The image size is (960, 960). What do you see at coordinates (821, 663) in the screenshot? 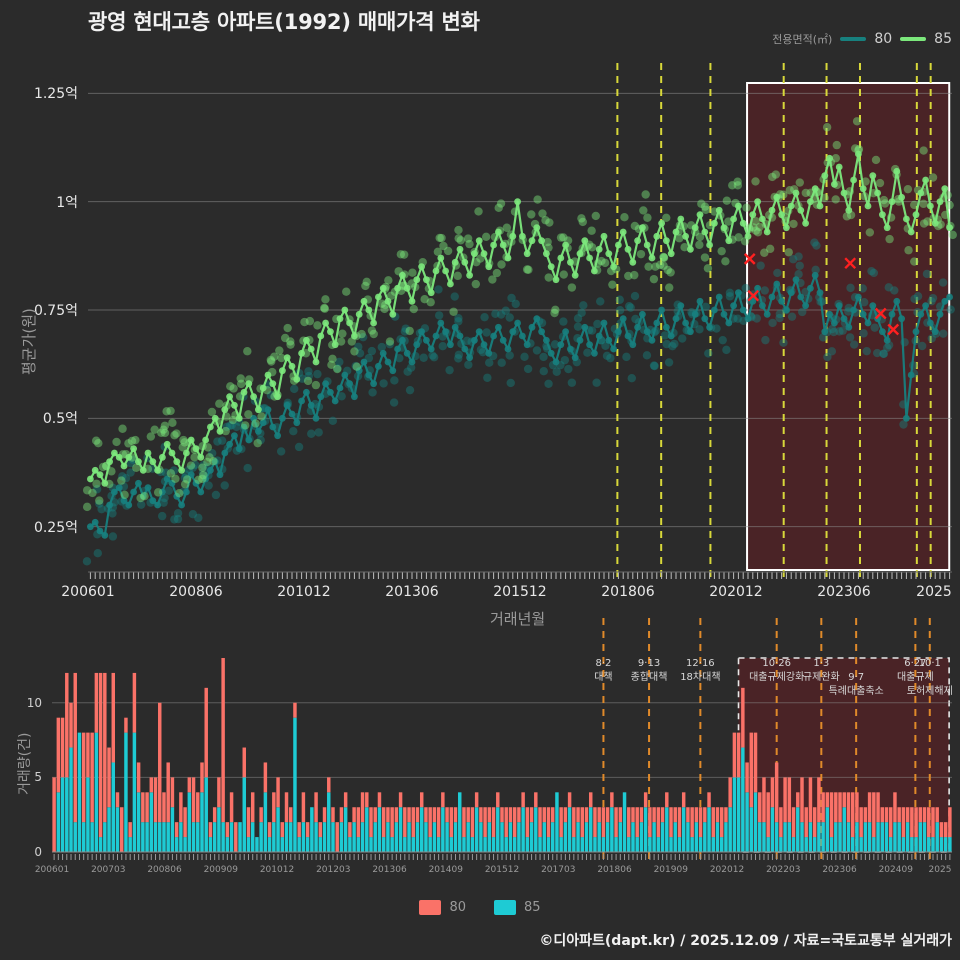
I see `policy-event-date: 1·3` at bounding box center [821, 663].